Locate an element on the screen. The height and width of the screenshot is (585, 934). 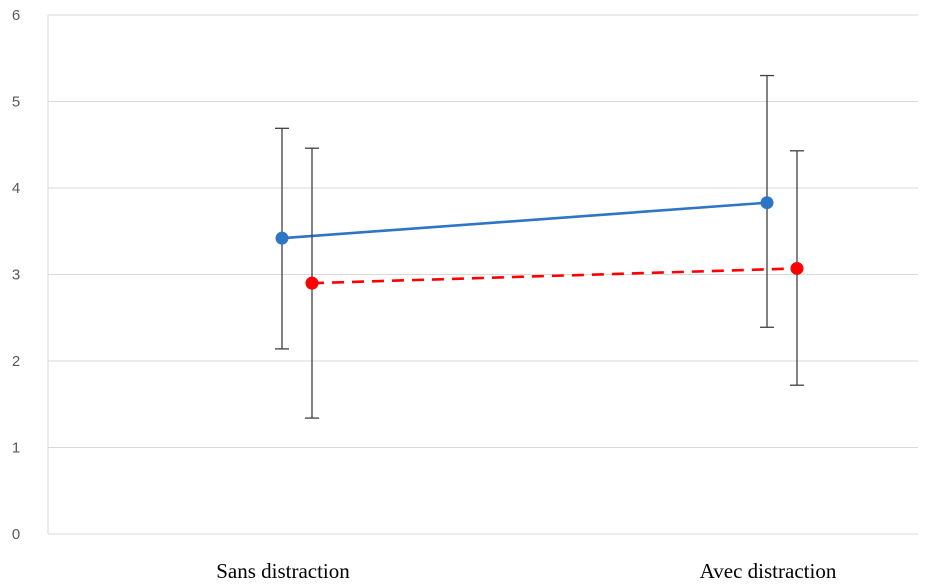
x-tick-label: Avec distraction is located at coordinates (768, 571).